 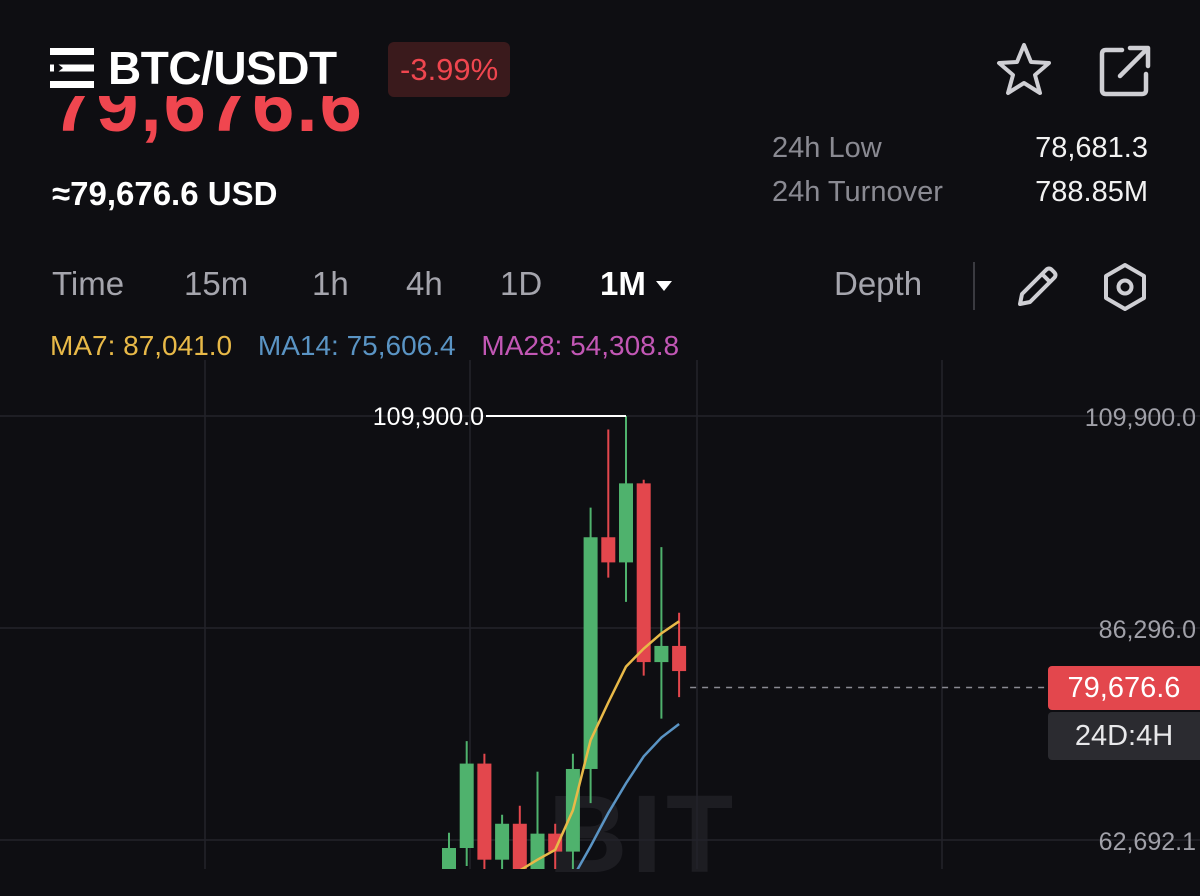 I want to click on settings-hexagon-icon, so click(x=1125, y=287).